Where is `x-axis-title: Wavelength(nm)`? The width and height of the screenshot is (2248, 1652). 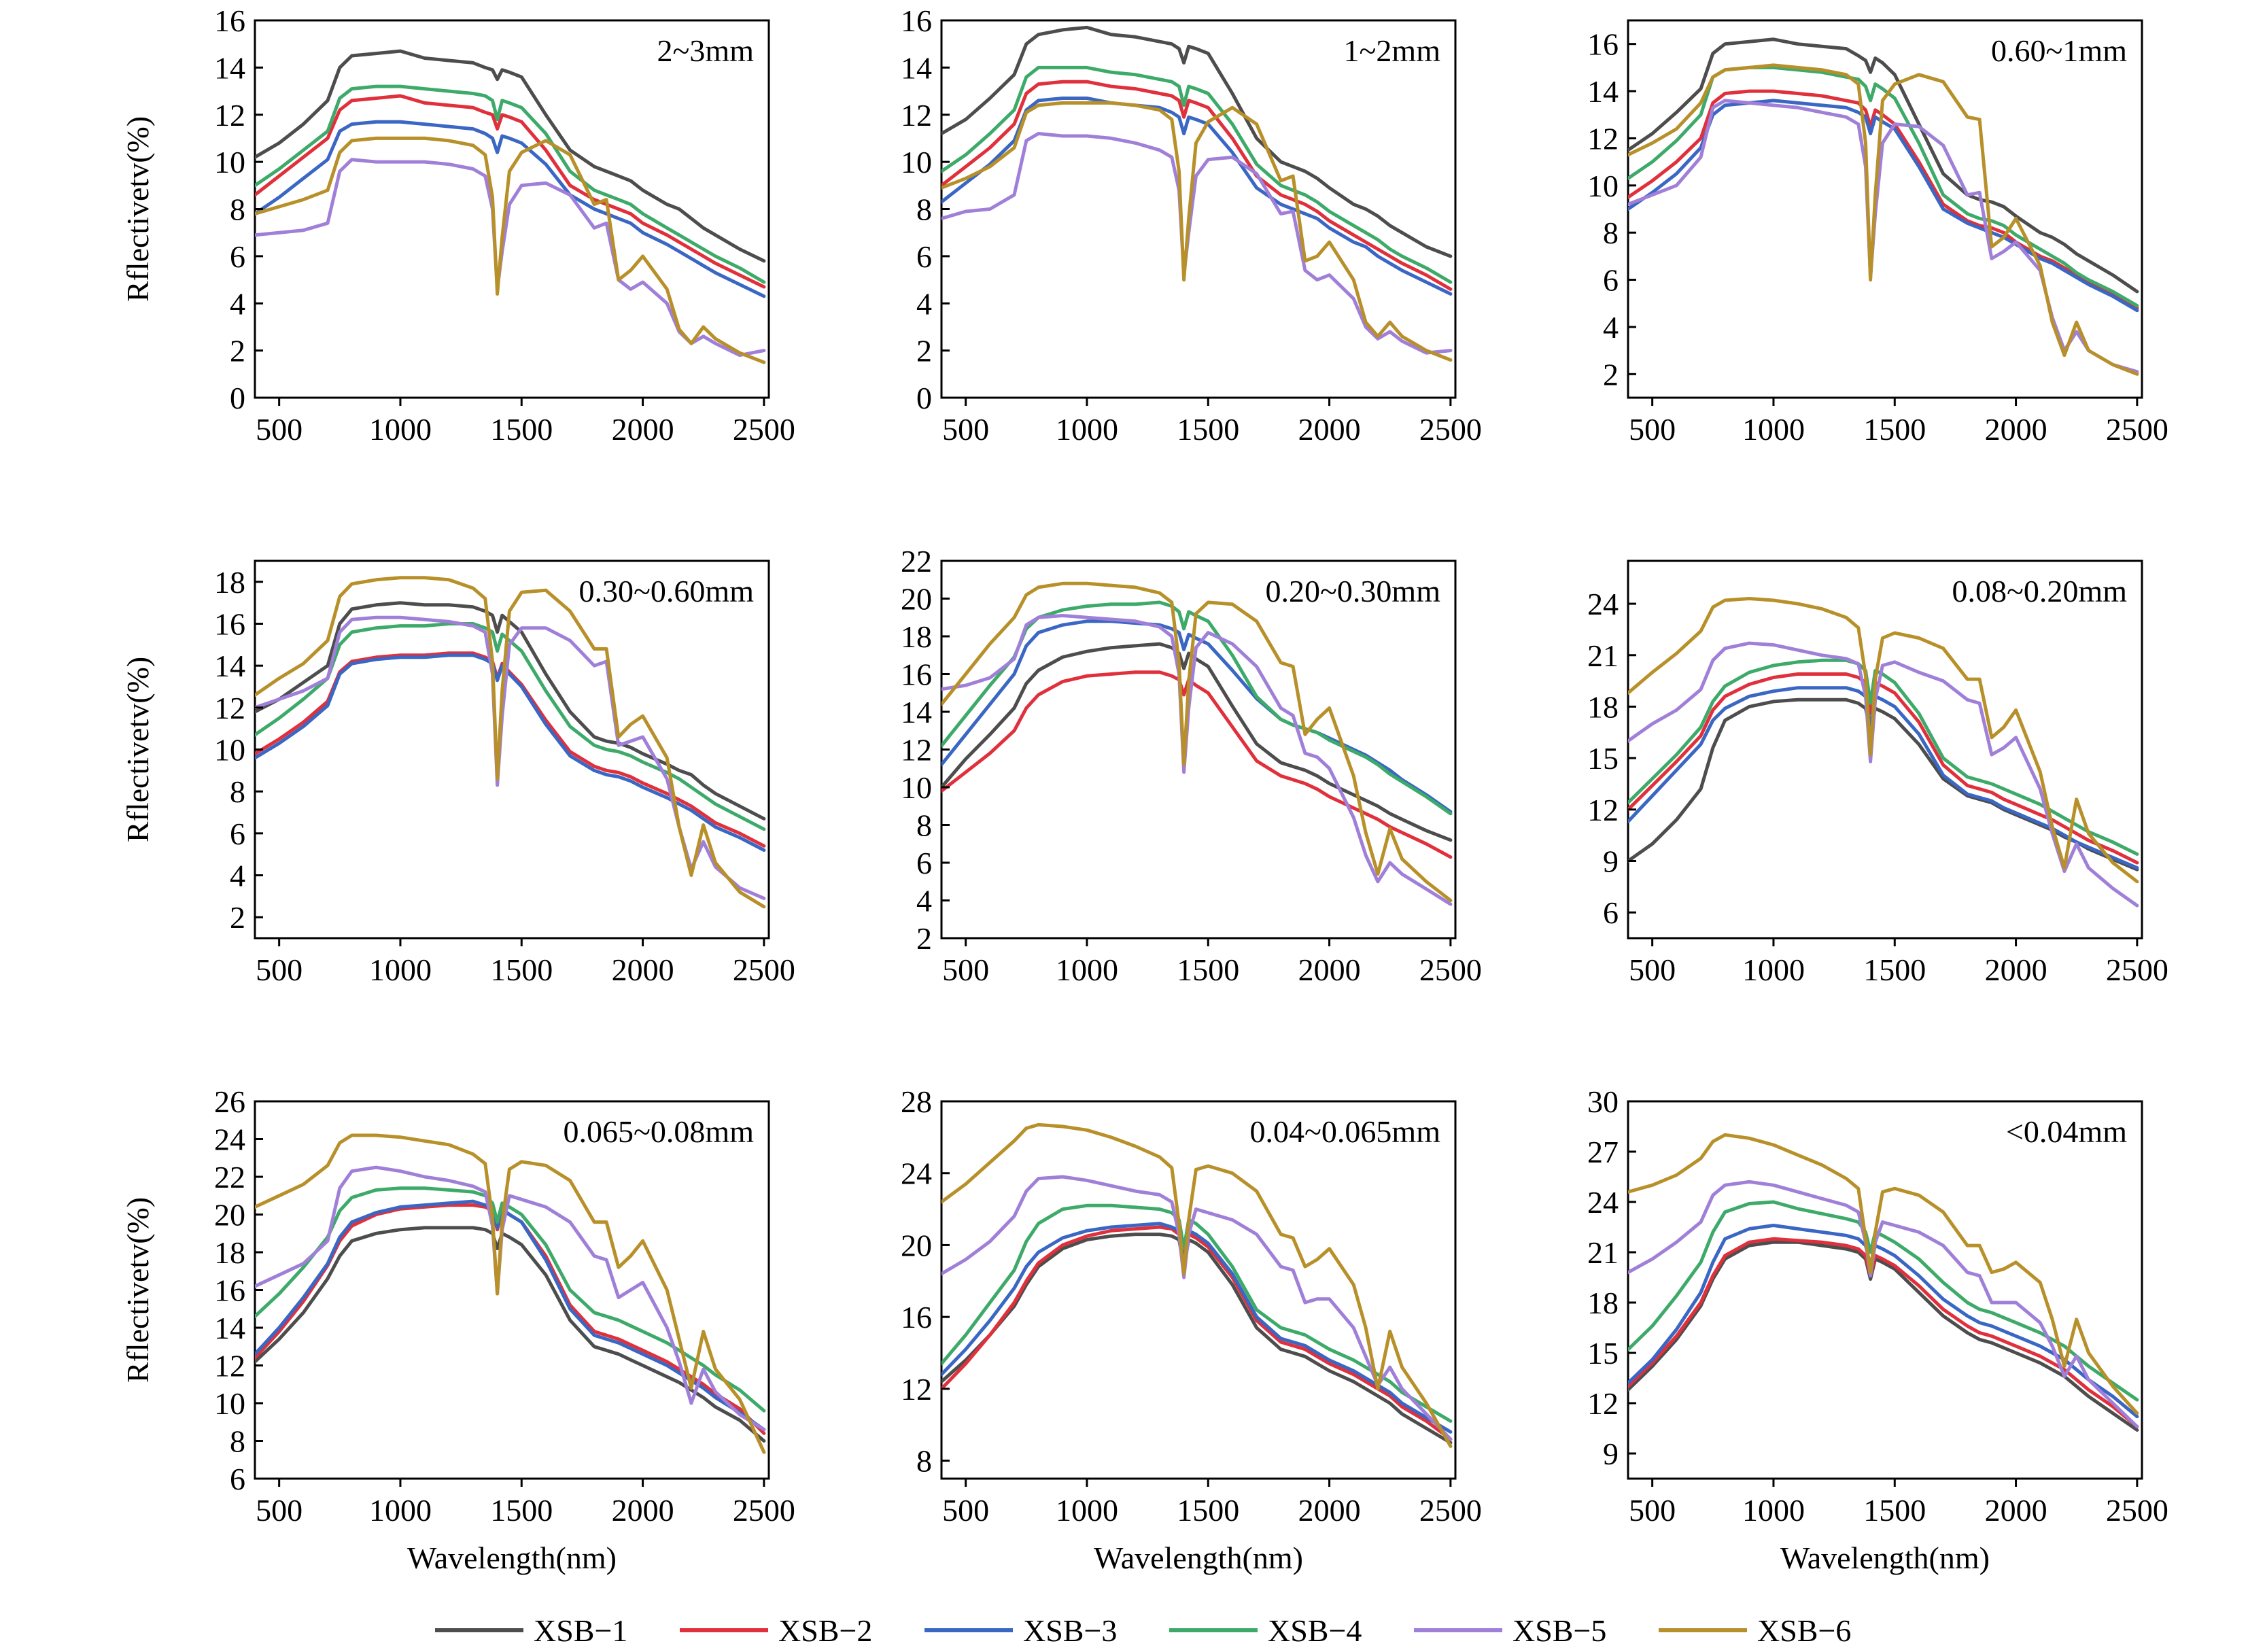 x-axis-title: Wavelength(nm) is located at coordinates (1198, 1558).